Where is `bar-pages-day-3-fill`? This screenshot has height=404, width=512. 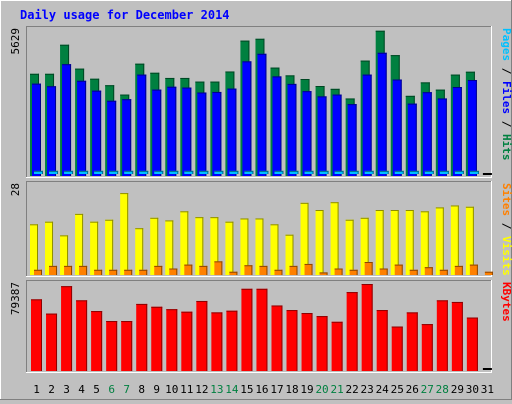 bar-pages-day-3-fill is located at coordinates (69, 172).